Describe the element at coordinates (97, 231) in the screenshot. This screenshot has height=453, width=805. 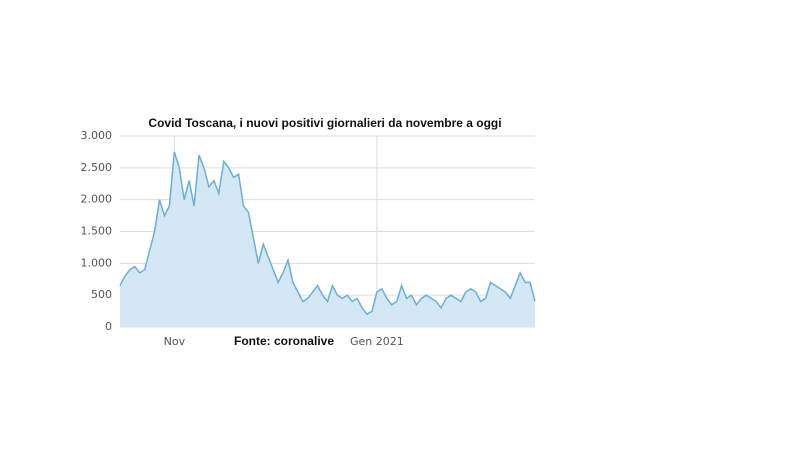
I see `y-tick-label: 1.500` at that location.